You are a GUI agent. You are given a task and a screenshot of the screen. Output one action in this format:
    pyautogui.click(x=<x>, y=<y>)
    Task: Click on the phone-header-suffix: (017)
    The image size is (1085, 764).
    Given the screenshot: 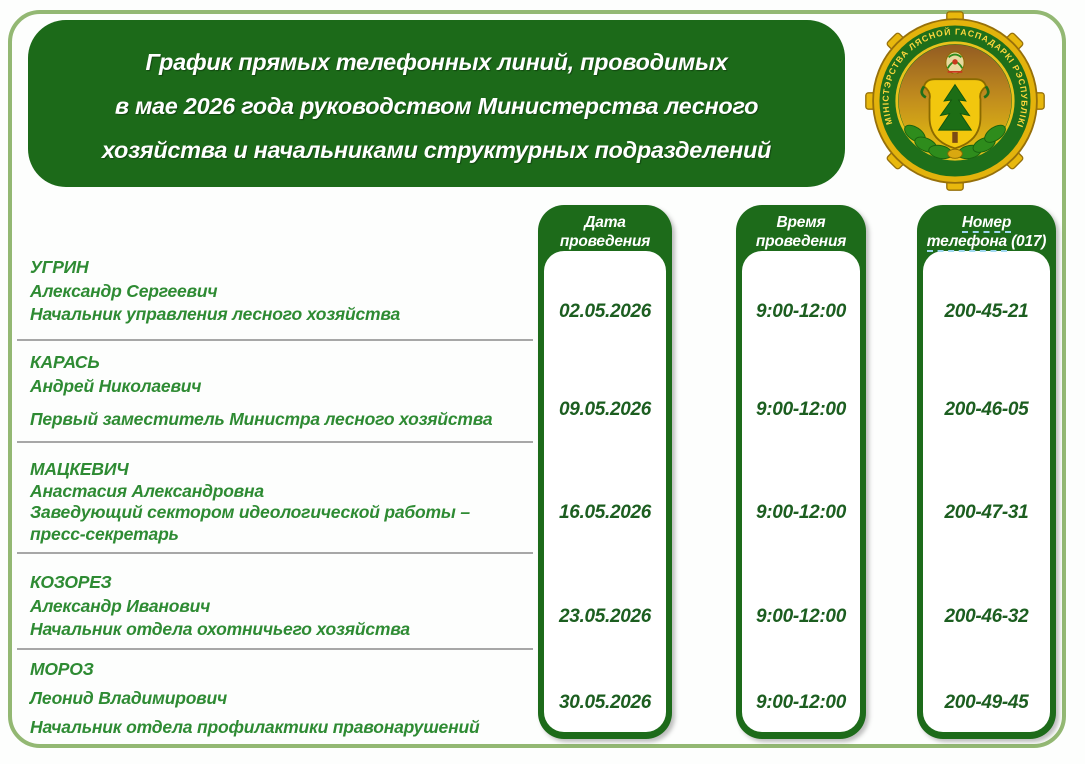 What is the action you would take?
    pyautogui.click(x=1029, y=241)
    